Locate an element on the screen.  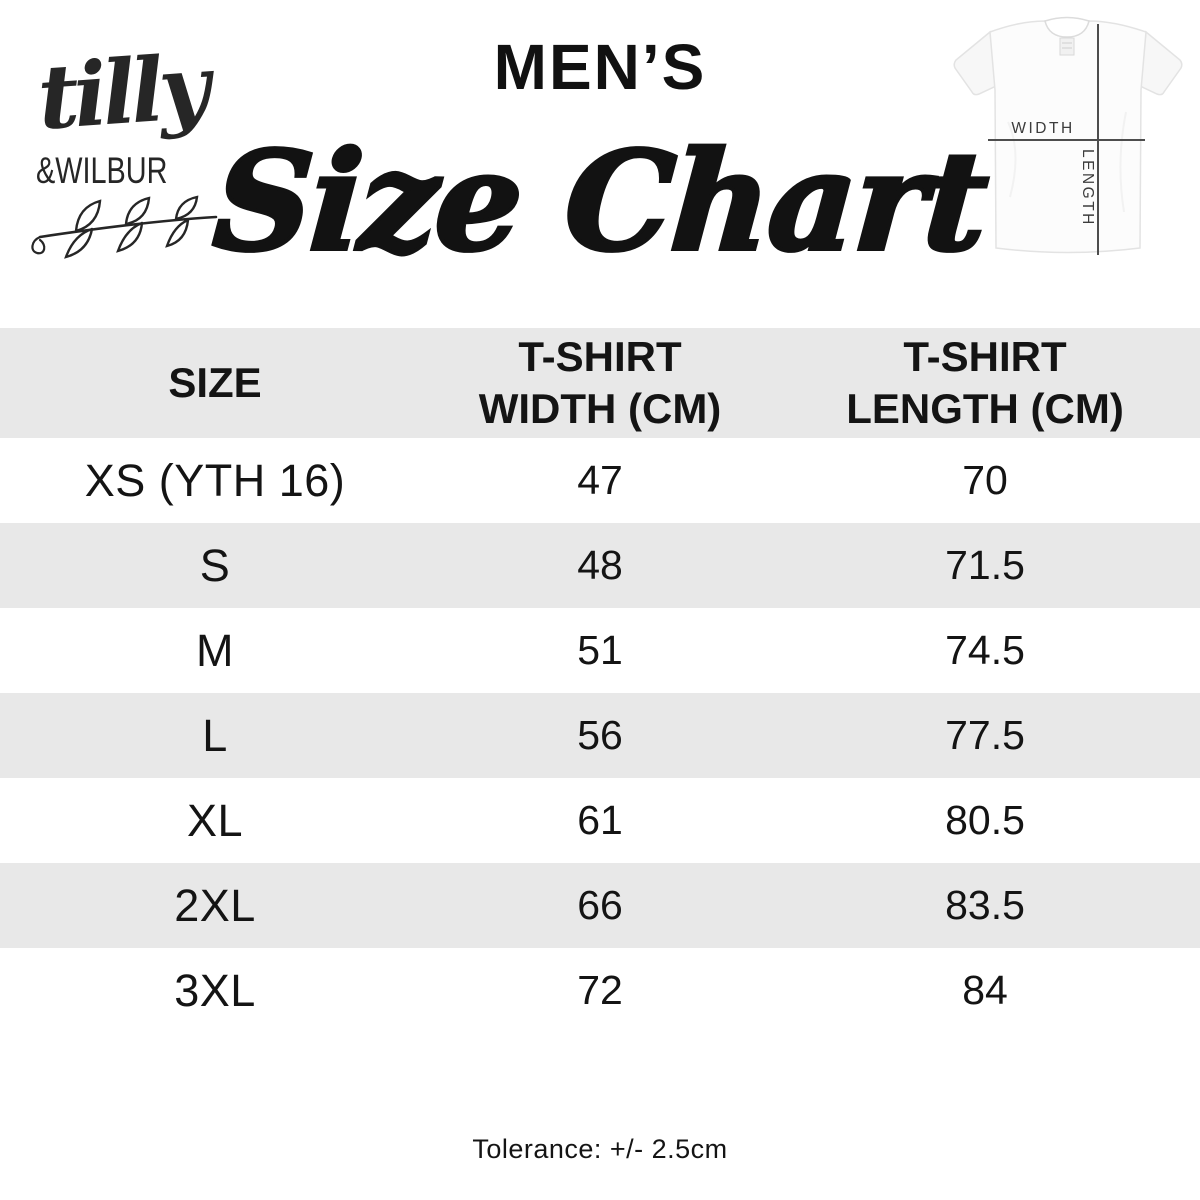
header-width-line2: WIDTH (CM) is located at coordinates (600, 408).